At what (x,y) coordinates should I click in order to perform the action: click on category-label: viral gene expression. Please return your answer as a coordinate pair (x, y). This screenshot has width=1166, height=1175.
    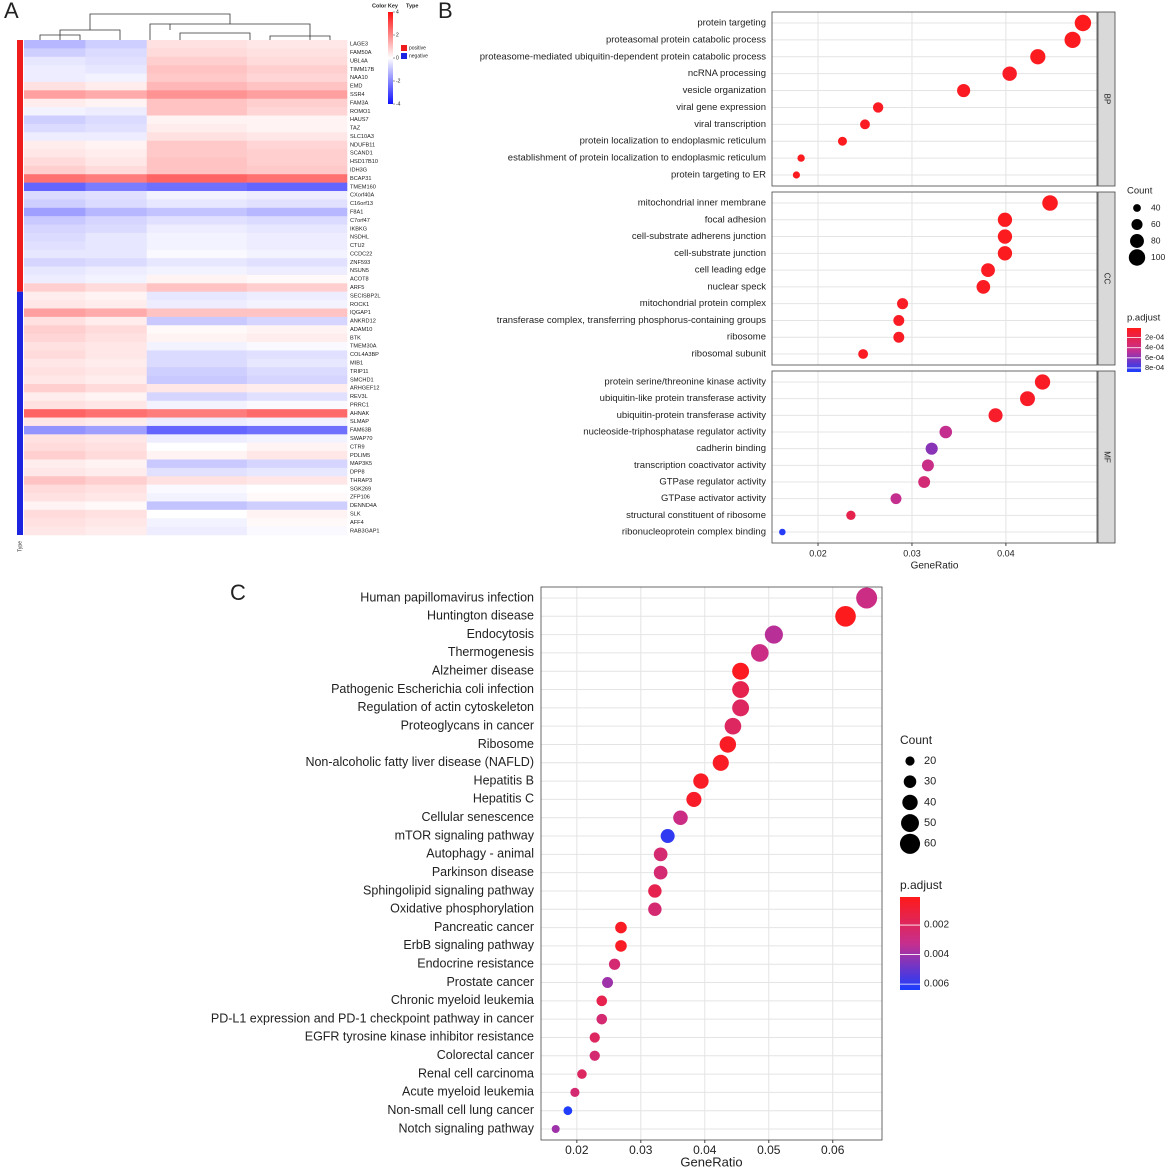
    Looking at the image, I should click on (721, 107).